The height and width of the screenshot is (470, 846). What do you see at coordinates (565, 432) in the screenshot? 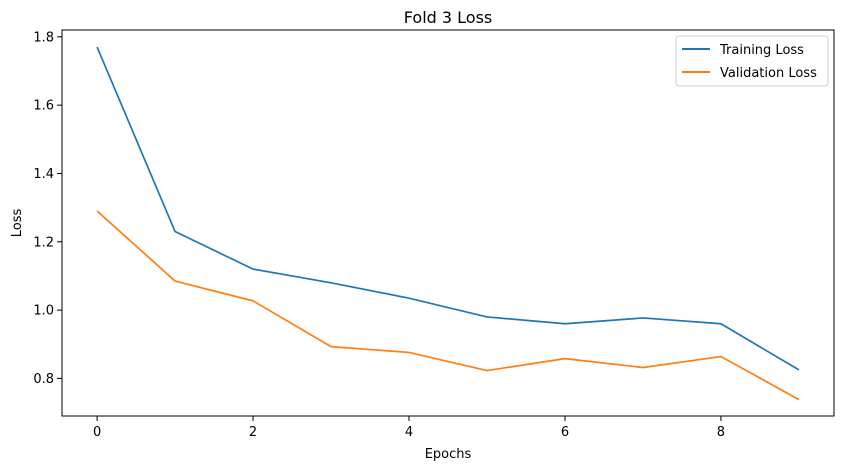
I see `x-tick-label: 6` at bounding box center [565, 432].